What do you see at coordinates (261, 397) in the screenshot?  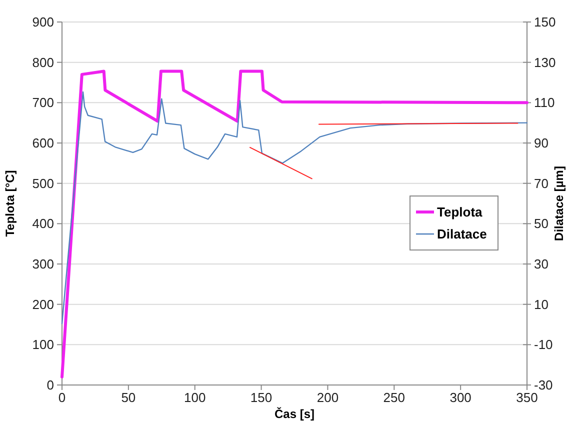 I see `x-tick-label: 150` at bounding box center [261, 397].